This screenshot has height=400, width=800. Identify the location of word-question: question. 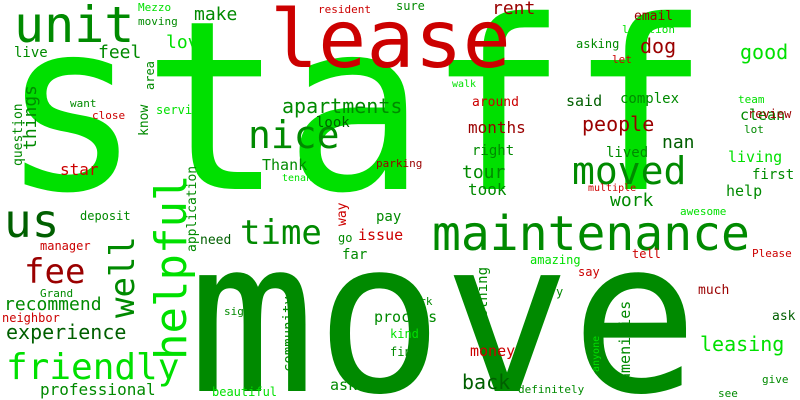
(18, 134).